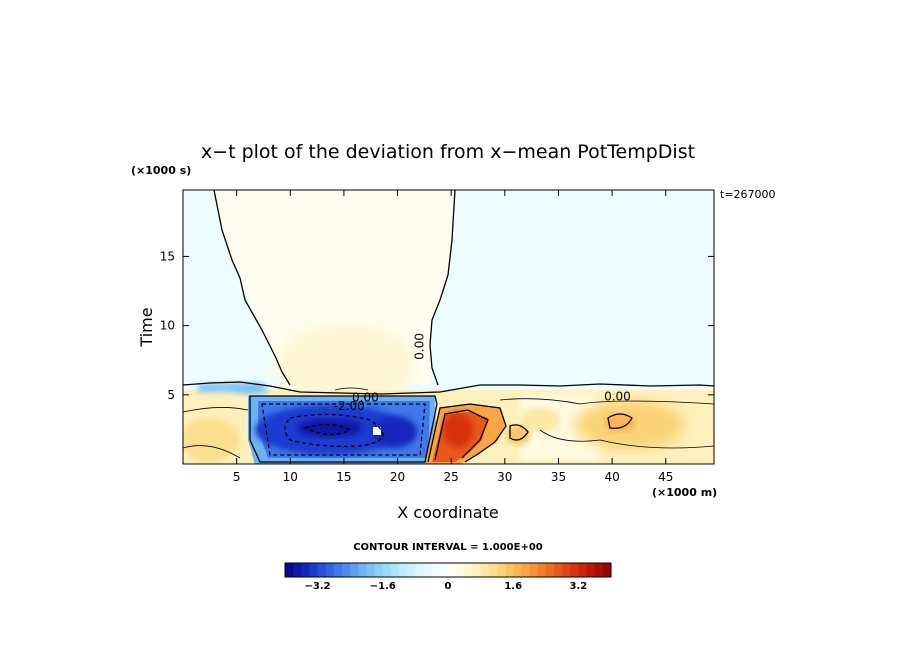  Describe the element at coordinates (684, 492) in the screenshot. I see `x-unit-label: (×1000 m)` at that location.